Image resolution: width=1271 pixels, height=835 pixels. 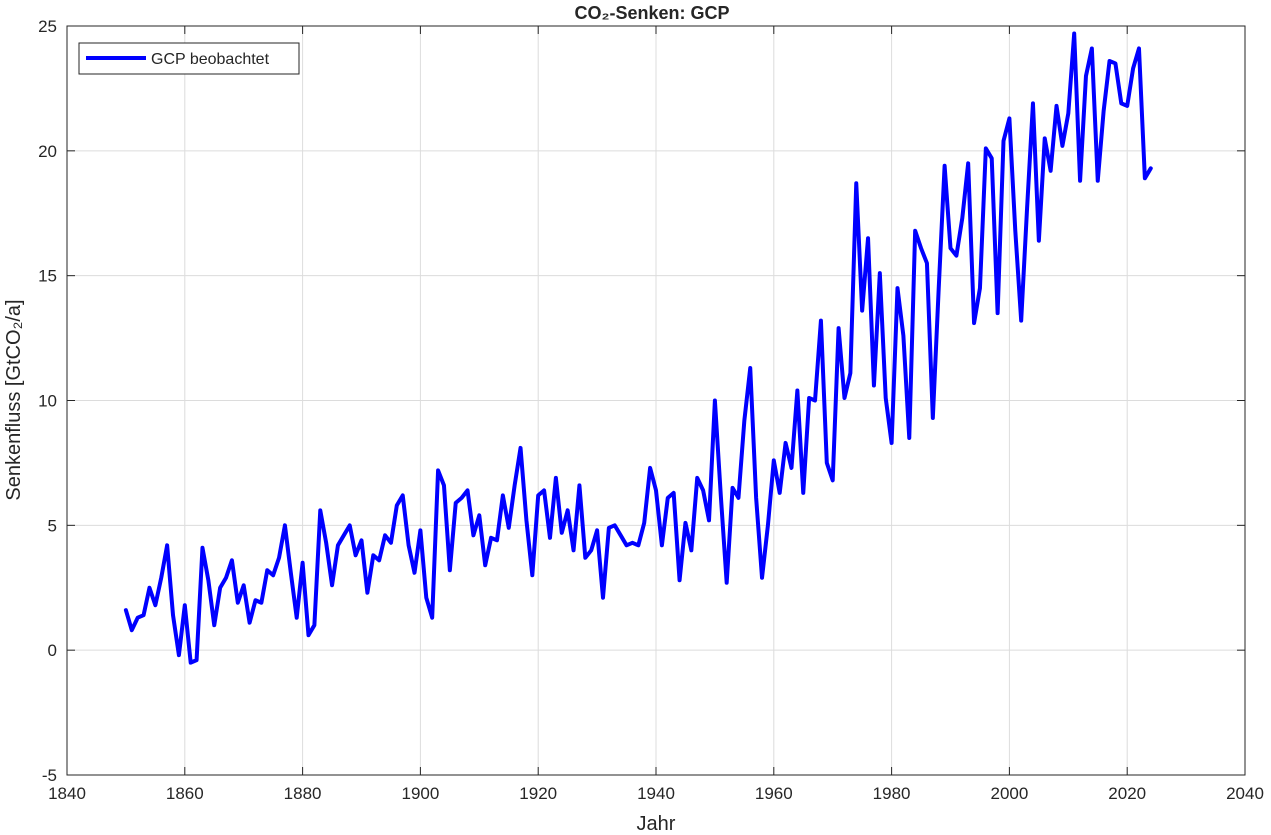 What do you see at coordinates (185, 793) in the screenshot?
I see `x-tick-label: 1860` at bounding box center [185, 793].